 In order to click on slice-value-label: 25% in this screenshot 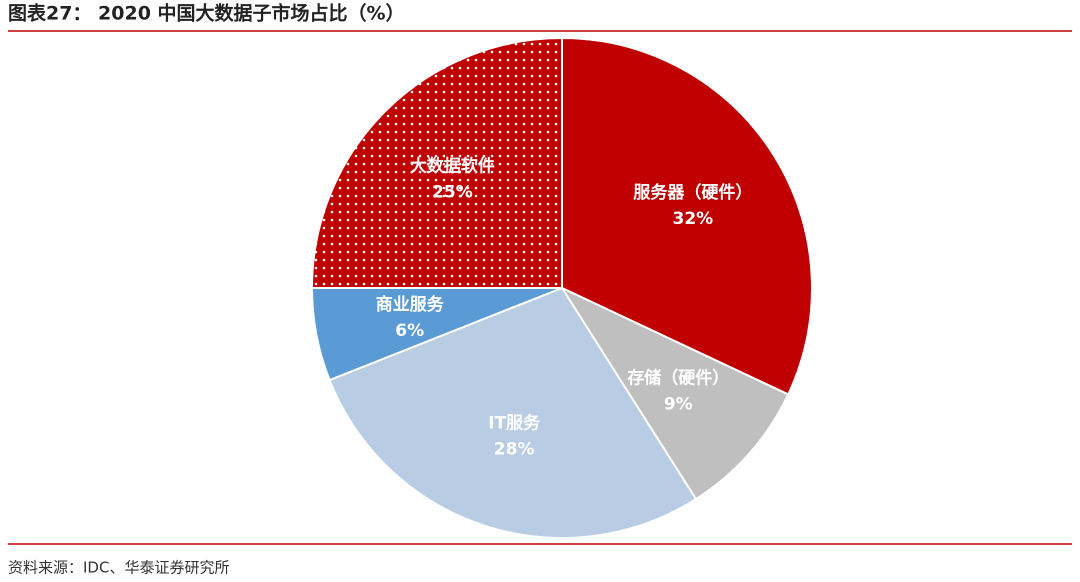, I will do `click(452, 192)`.